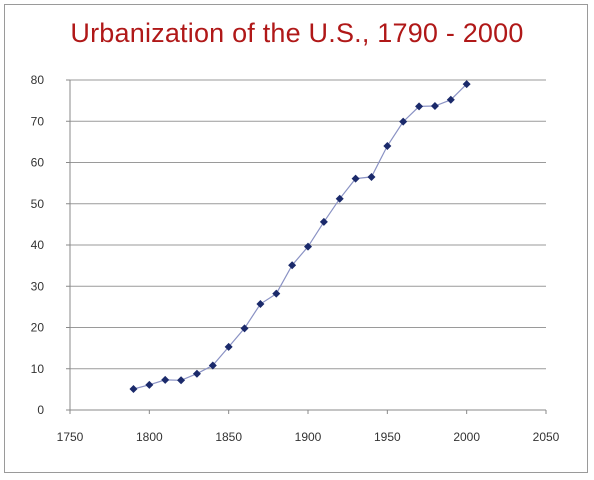 The height and width of the screenshot is (480, 594). I want to click on y-tick-label: 70, so click(38, 121).